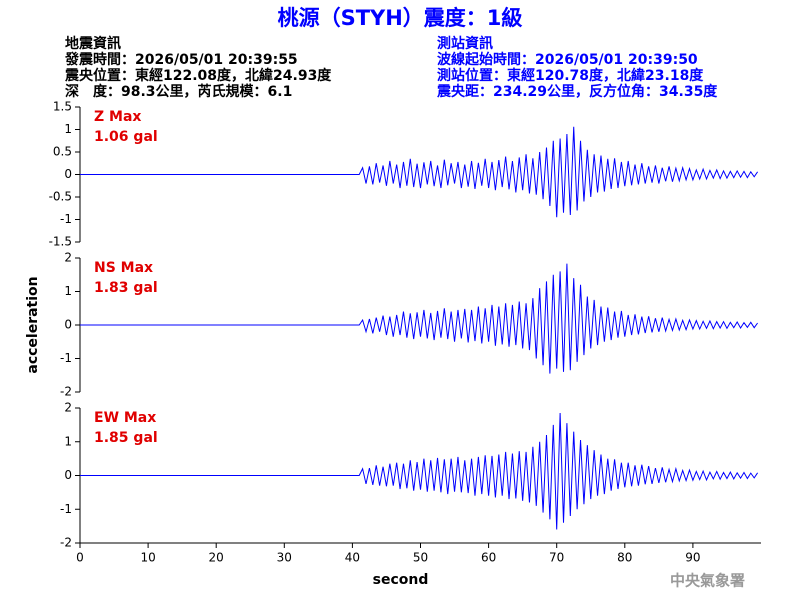 The height and width of the screenshot is (600, 800). Describe the element at coordinates (62, 107) in the screenshot. I see `y-tick-label: 1.5` at that location.